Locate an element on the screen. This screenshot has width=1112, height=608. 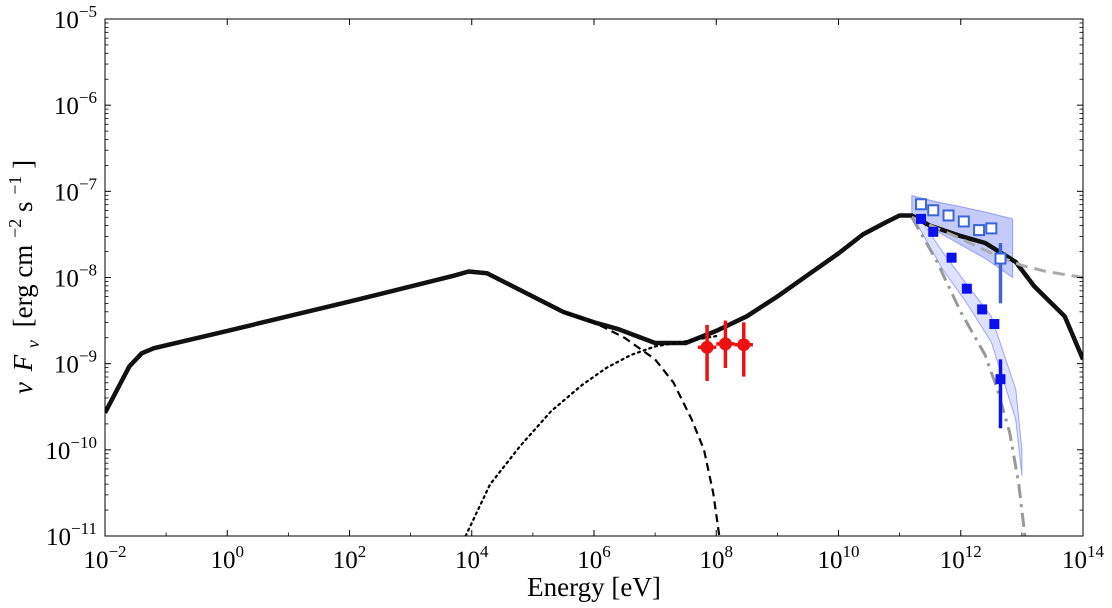
x-tick-label-6: 10¹⁰ is located at coordinates (839, 558).